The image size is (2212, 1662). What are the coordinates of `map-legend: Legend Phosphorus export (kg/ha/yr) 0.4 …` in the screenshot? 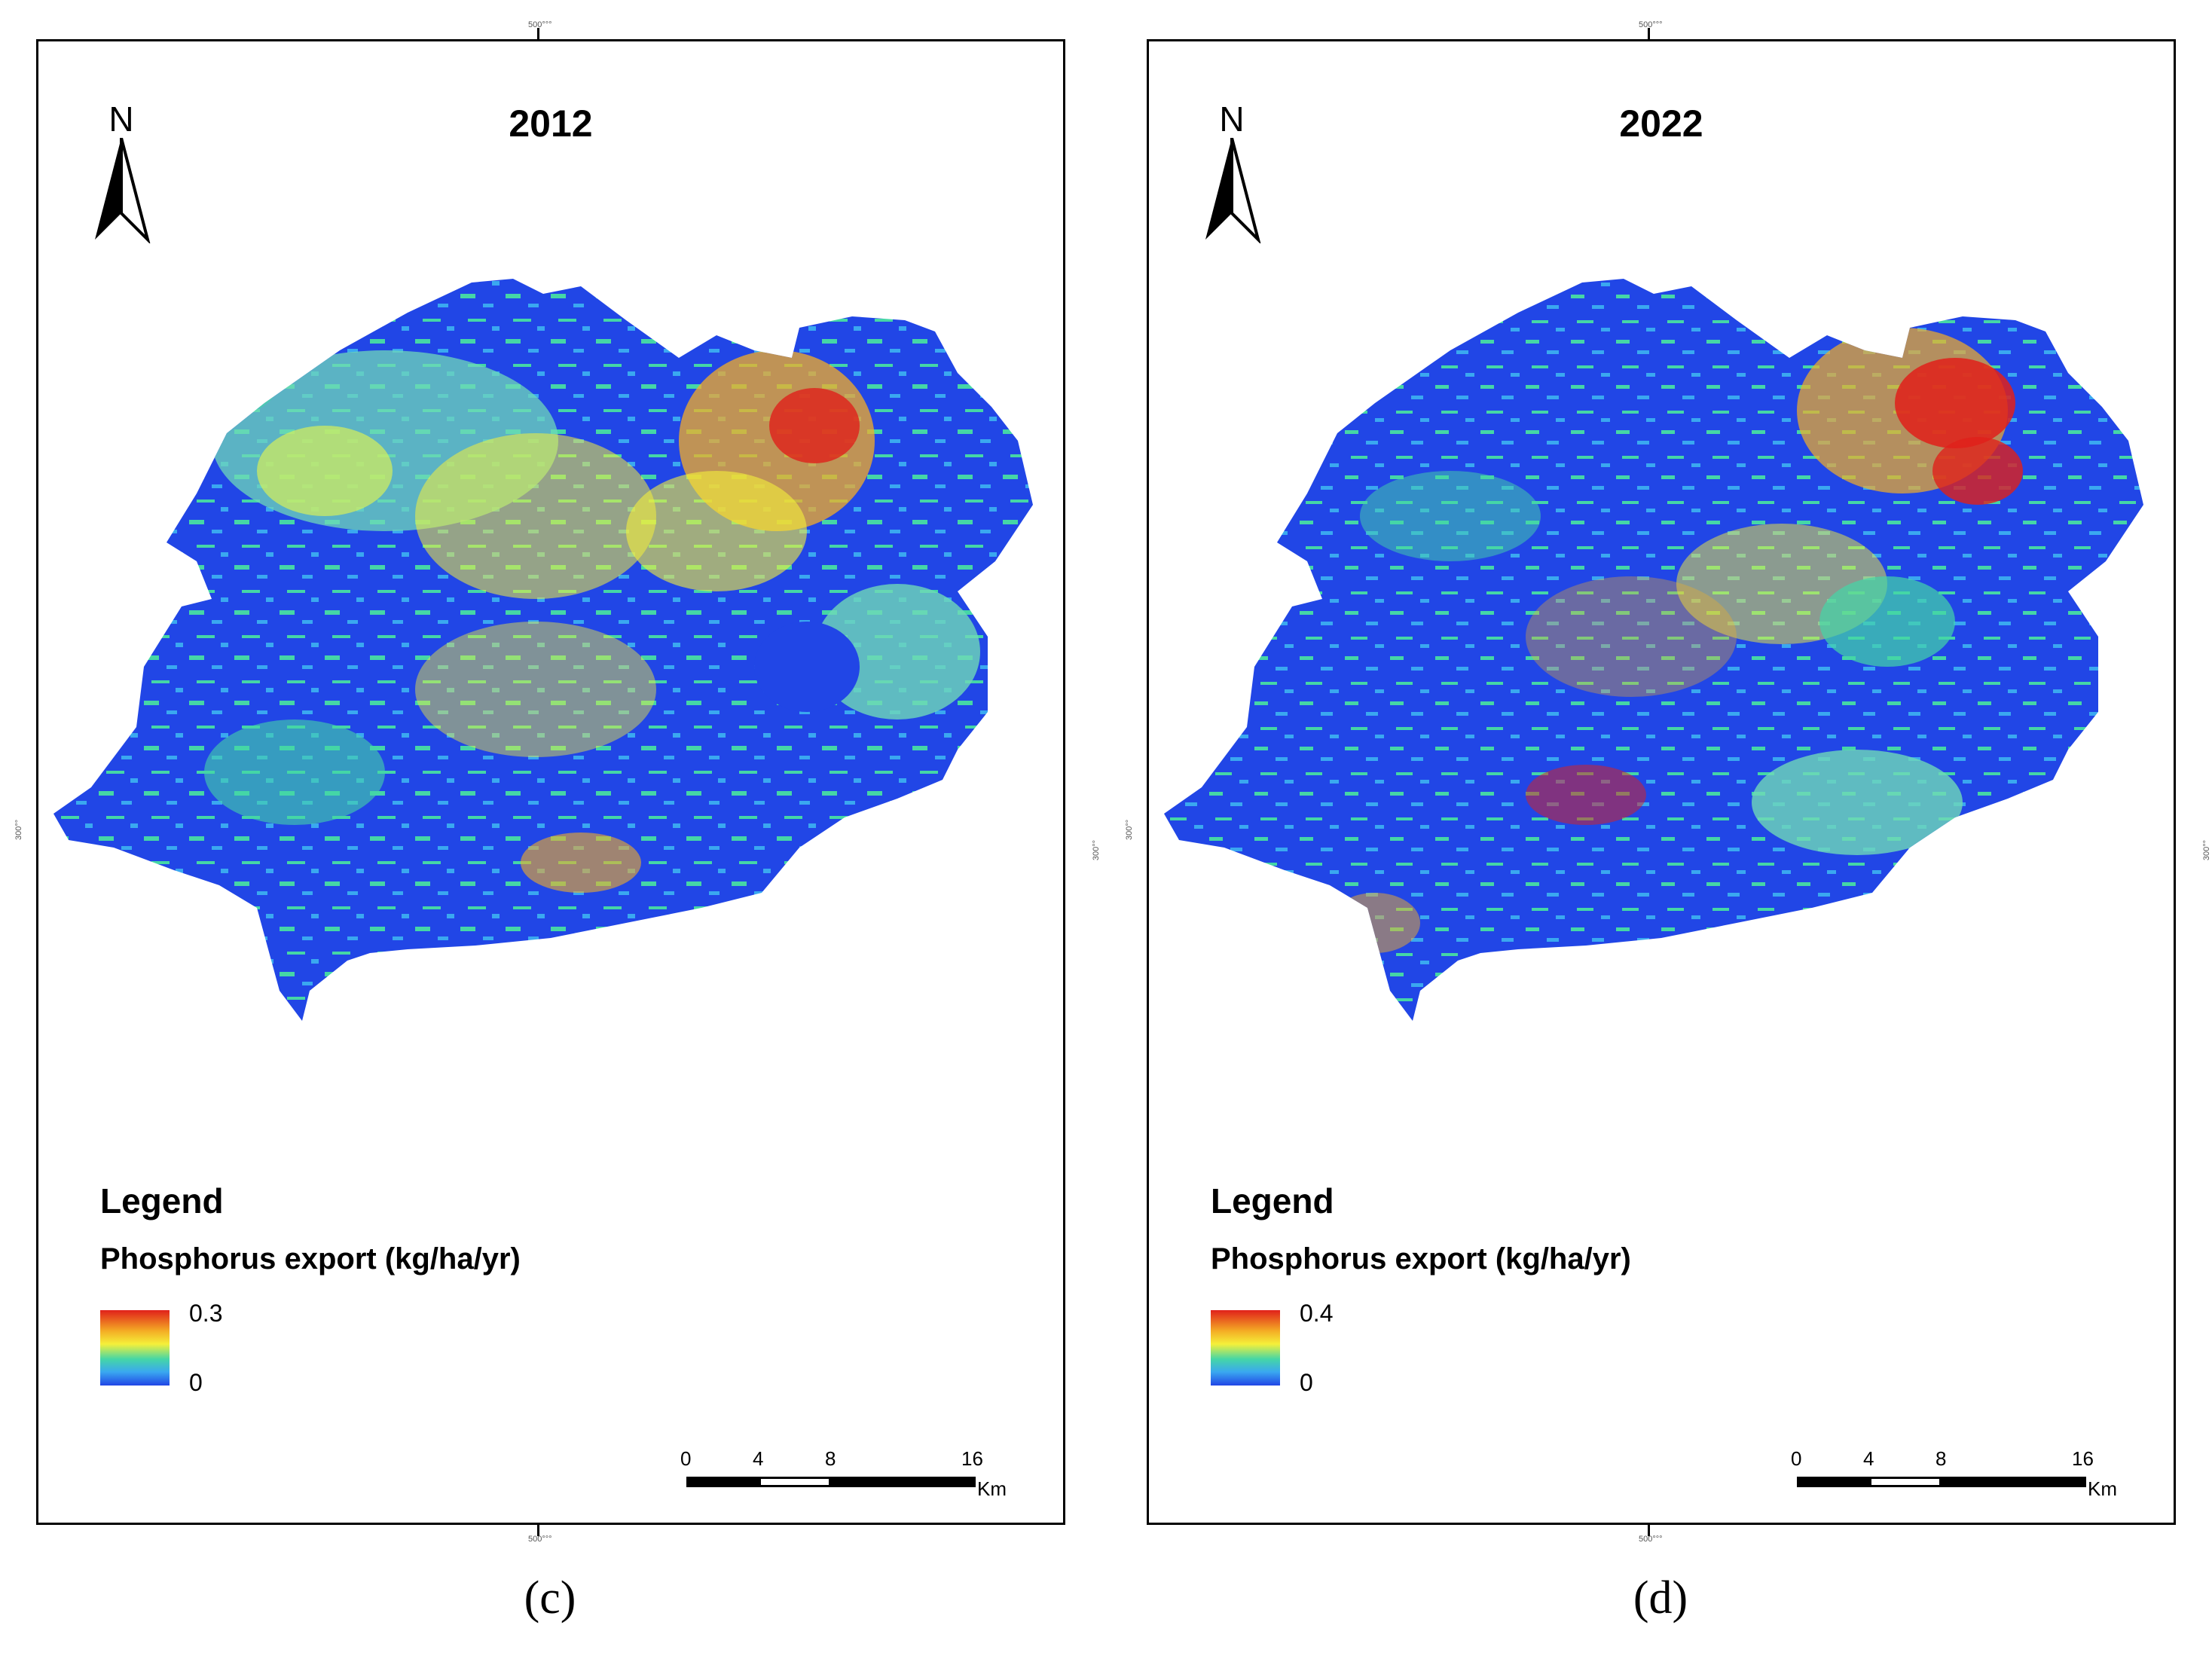 It's located at (1421, 1288).